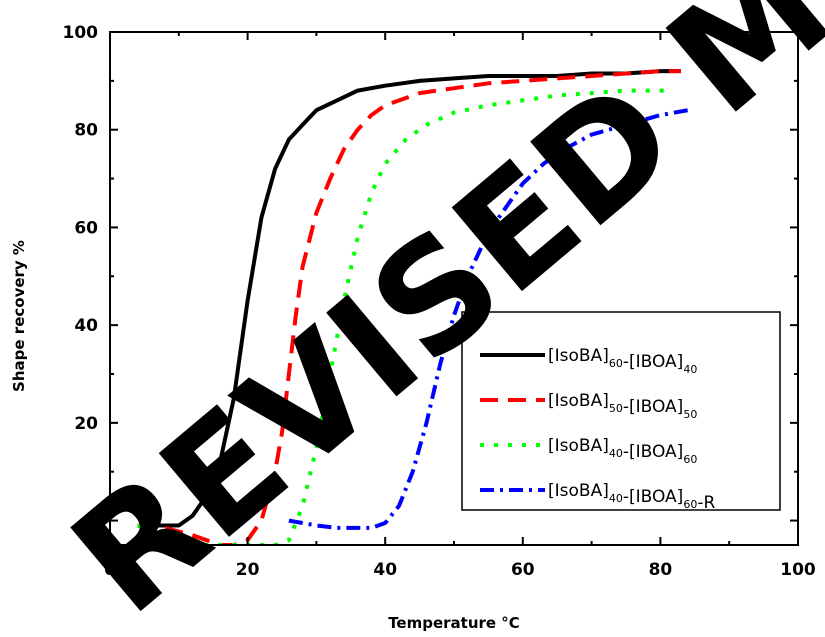  I want to click on x-tick-label-100: 100, so click(798, 570).